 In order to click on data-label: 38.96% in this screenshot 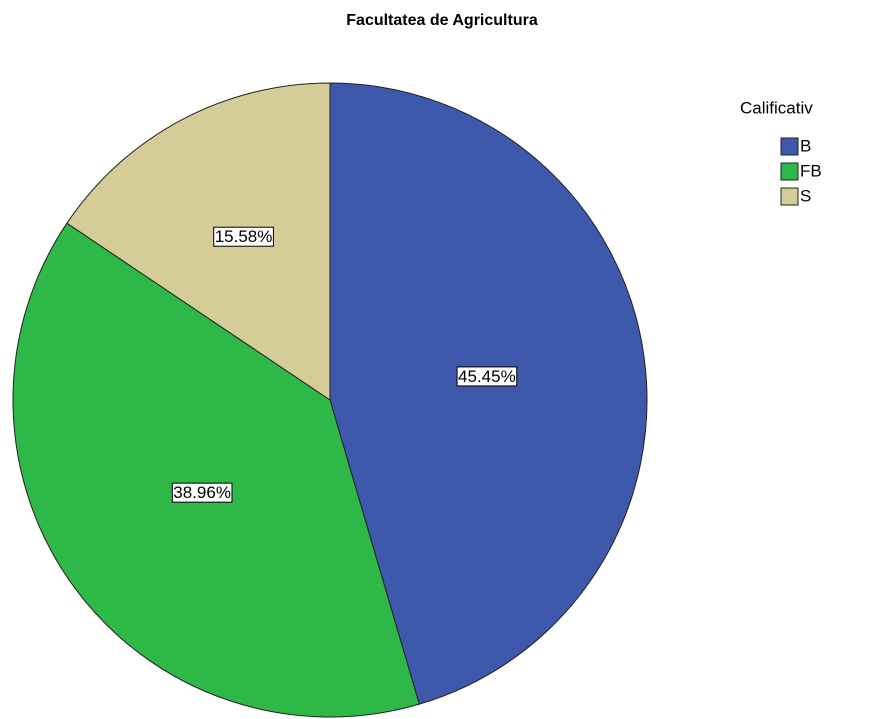, I will do `click(202, 492)`.